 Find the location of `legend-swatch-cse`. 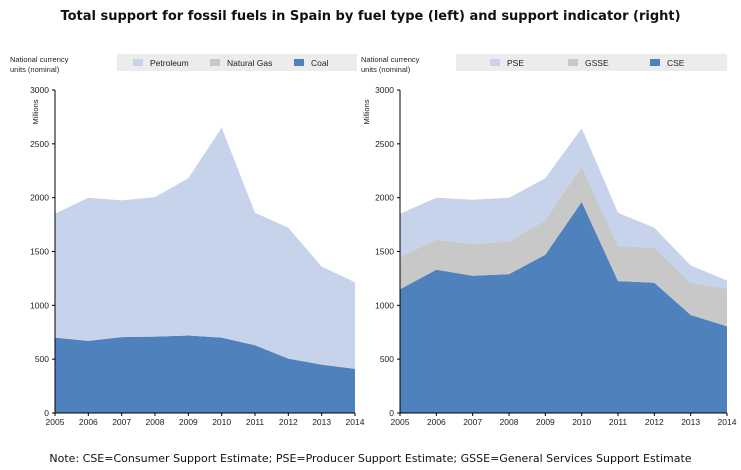

legend-swatch-cse is located at coordinates (655, 62).